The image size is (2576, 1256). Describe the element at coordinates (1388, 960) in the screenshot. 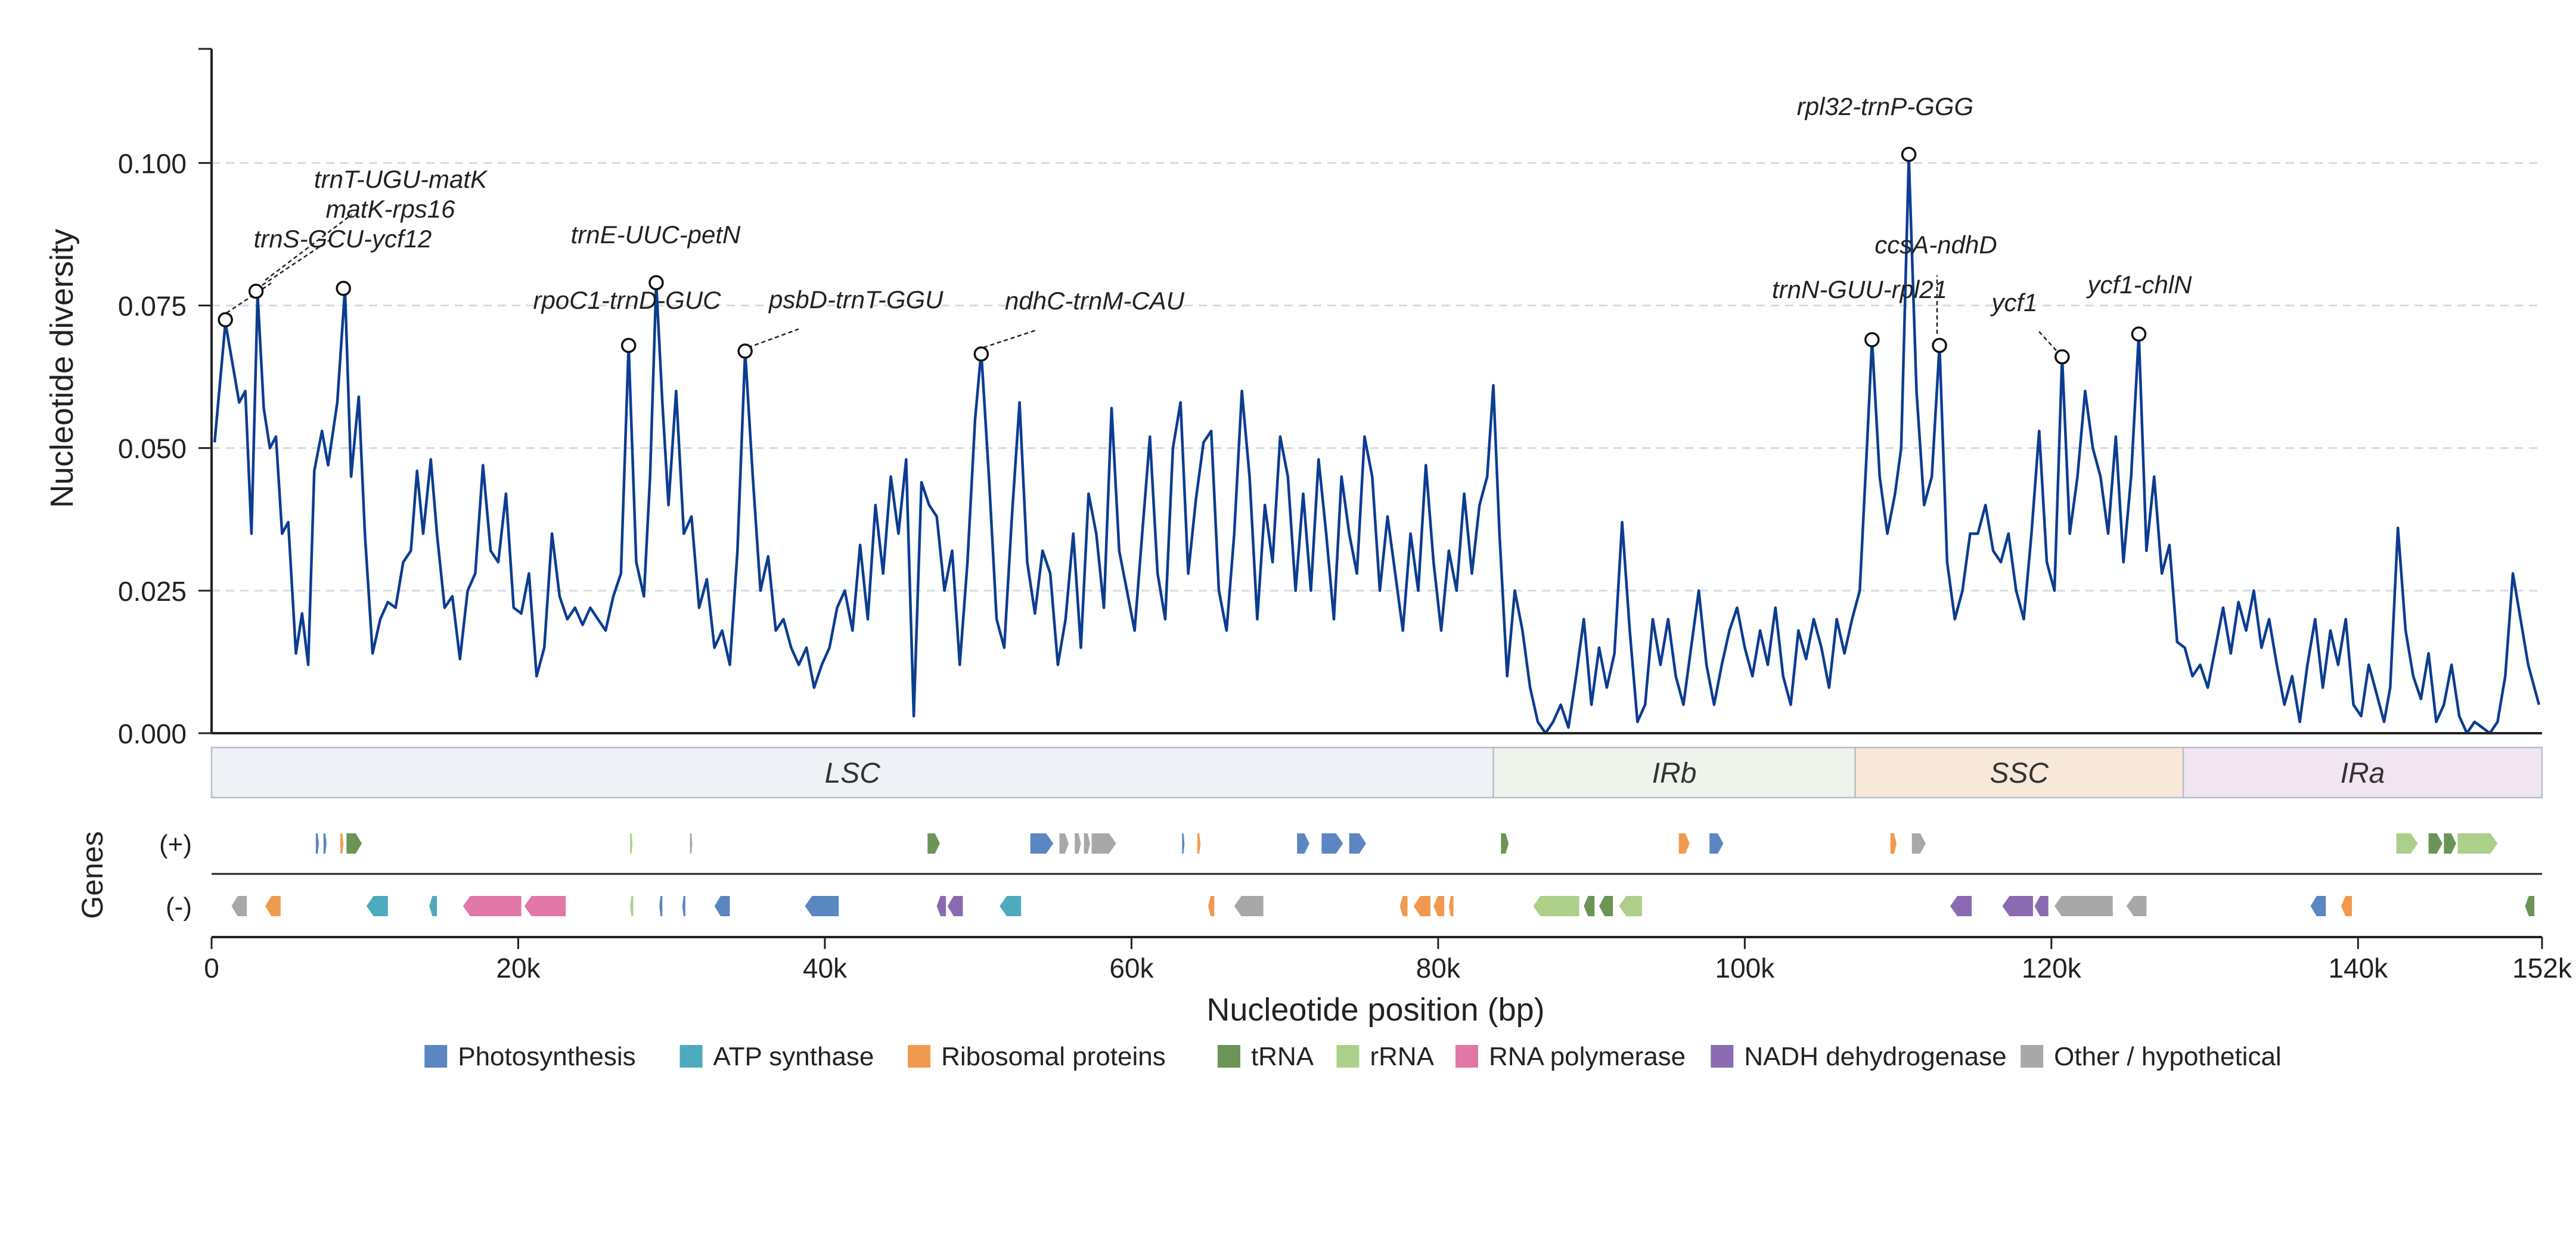

I see `x-axis: 0 20k 40k 60k 80k 100k 120k 140k 152k` at that location.